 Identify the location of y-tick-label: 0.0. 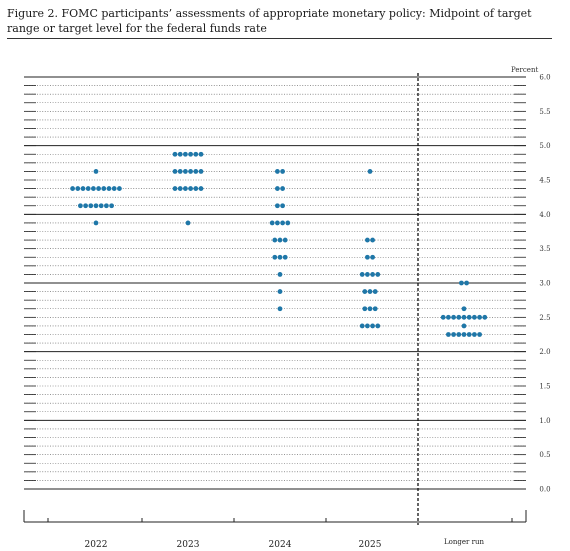
(544, 490).